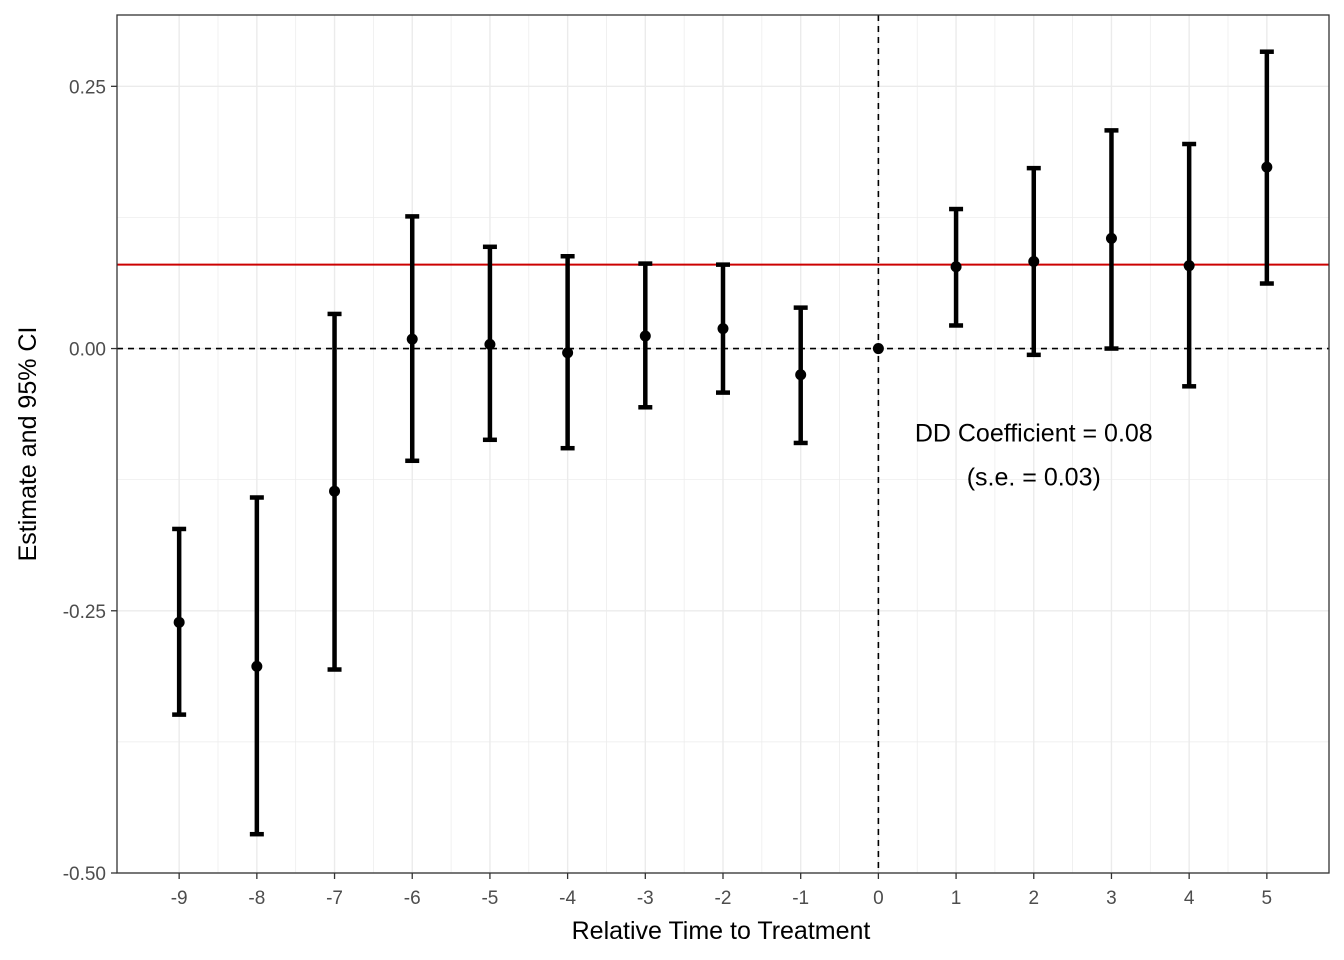 This screenshot has width=1344, height=960. Describe the element at coordinates (1034, 478) in the screenshot. I see `dd-se-label: (s.e. = 0.03)` at that location.